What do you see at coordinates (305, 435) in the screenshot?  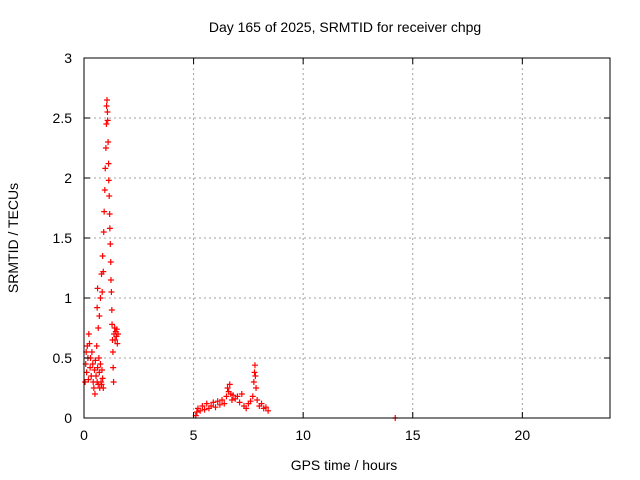 I see `x-tick-labels: 0 5 10 15 20` at bounding box center [305, 435].